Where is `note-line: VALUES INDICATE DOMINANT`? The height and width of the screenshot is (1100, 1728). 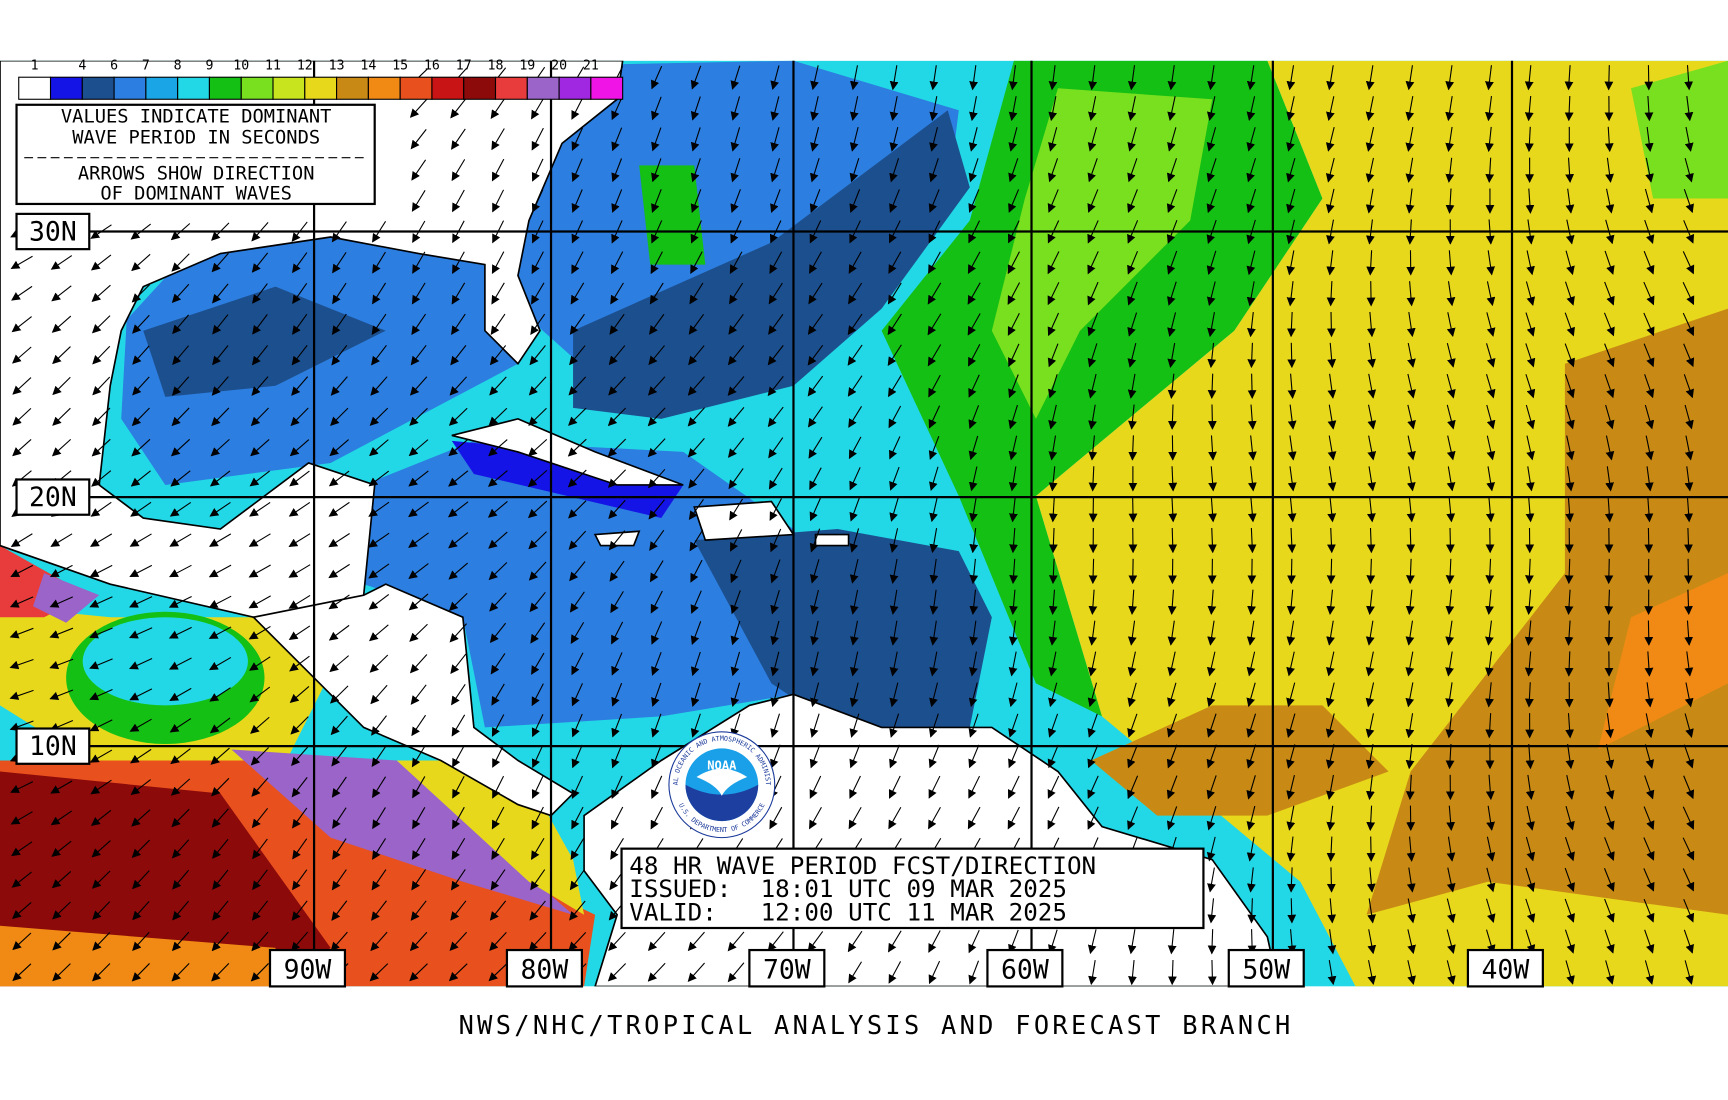 note-line: VALUES INDICATE DOMINANT is located at coordinates (196, 116).